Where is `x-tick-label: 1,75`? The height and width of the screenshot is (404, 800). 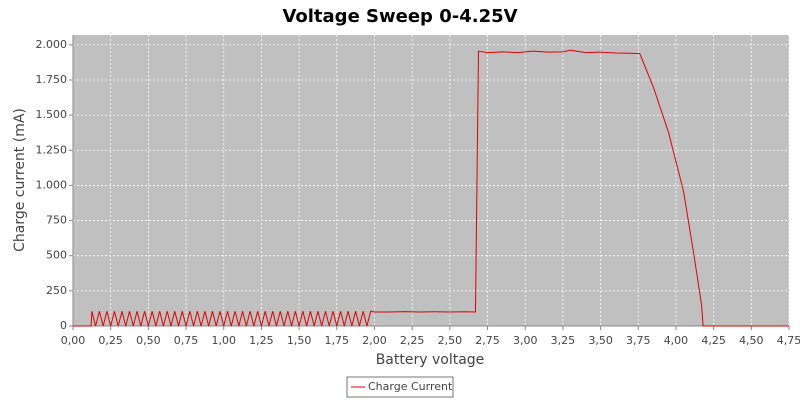
x-tick-label: 1,75 is located at coordinates (337, 340).